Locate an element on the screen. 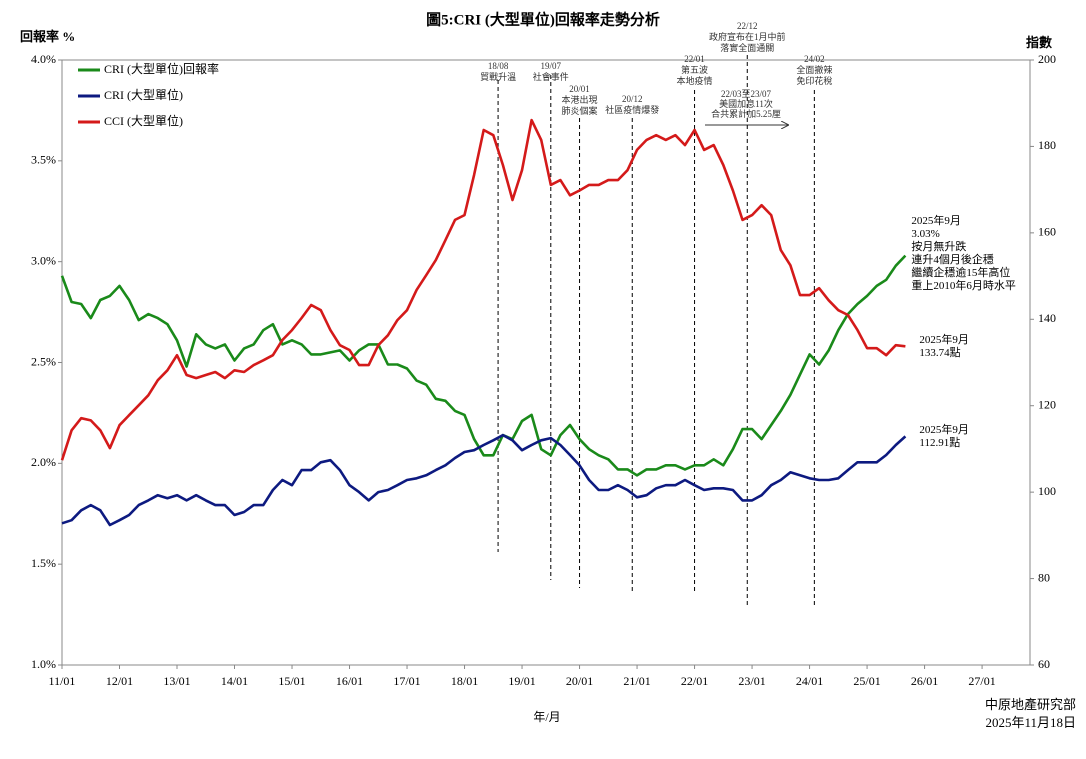  annotation-text: 肺炎個案 is located at coordinates (580, 110).